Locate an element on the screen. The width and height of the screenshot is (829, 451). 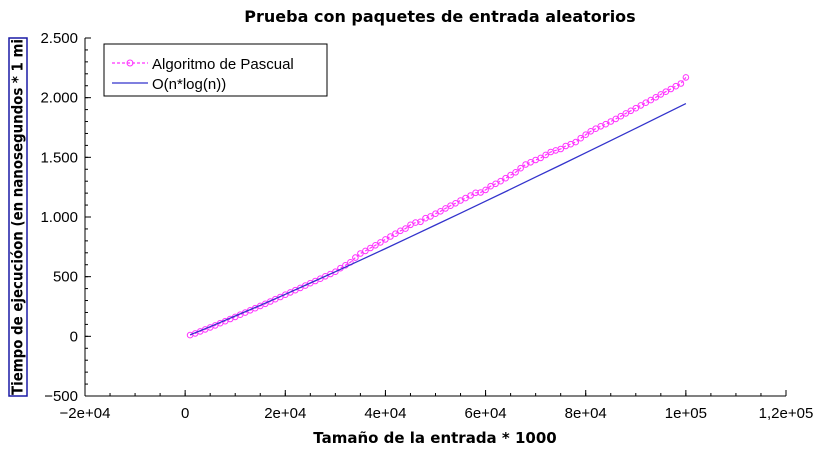
x-tick-label: 4e+04 is located at coordinates (385, 413).